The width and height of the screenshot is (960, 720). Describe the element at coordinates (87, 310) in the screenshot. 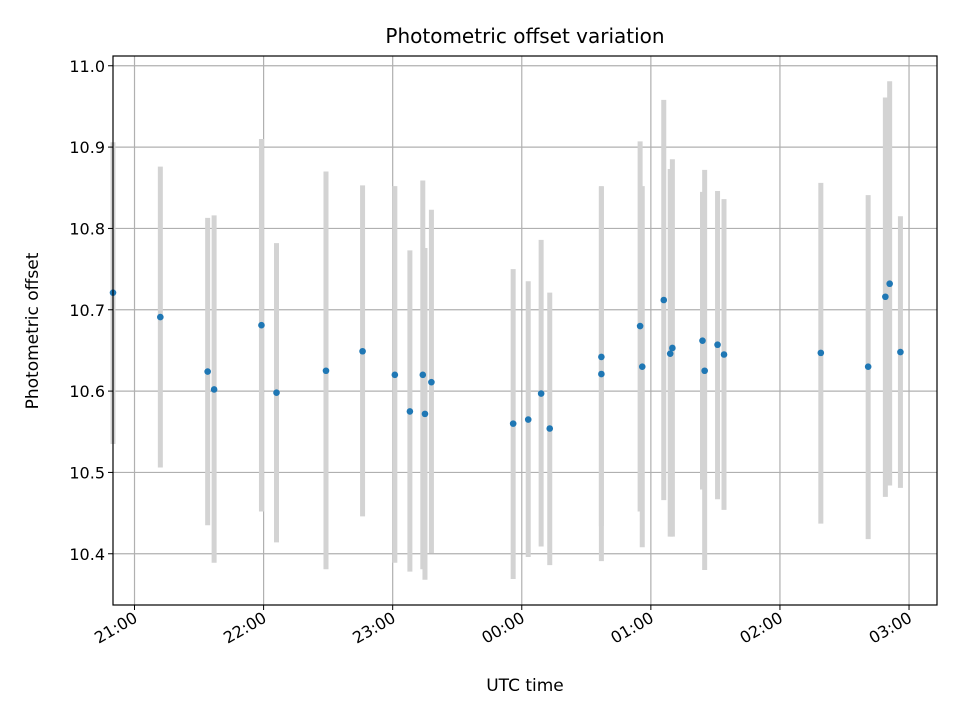

I see `y-tick-label: 10.7` at that location.